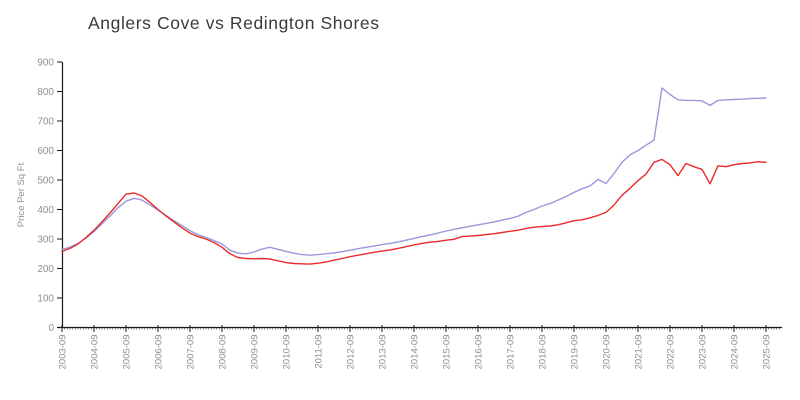  I want to click on x-tick-label: 2021-09, so click(639, 352).